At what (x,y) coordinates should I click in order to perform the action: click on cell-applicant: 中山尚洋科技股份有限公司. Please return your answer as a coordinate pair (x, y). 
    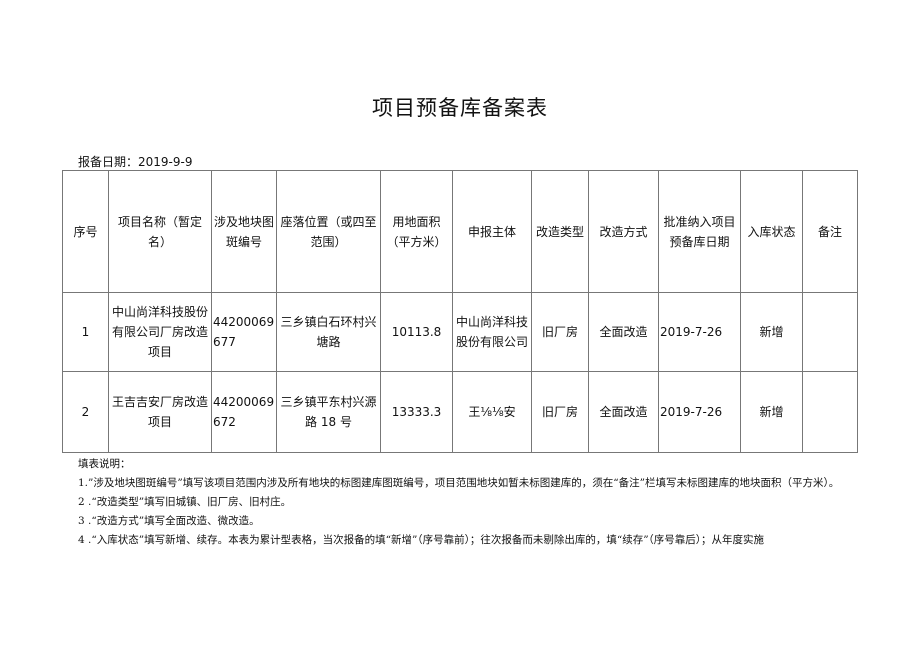
    Looking at the image, I should click on (492, 332).